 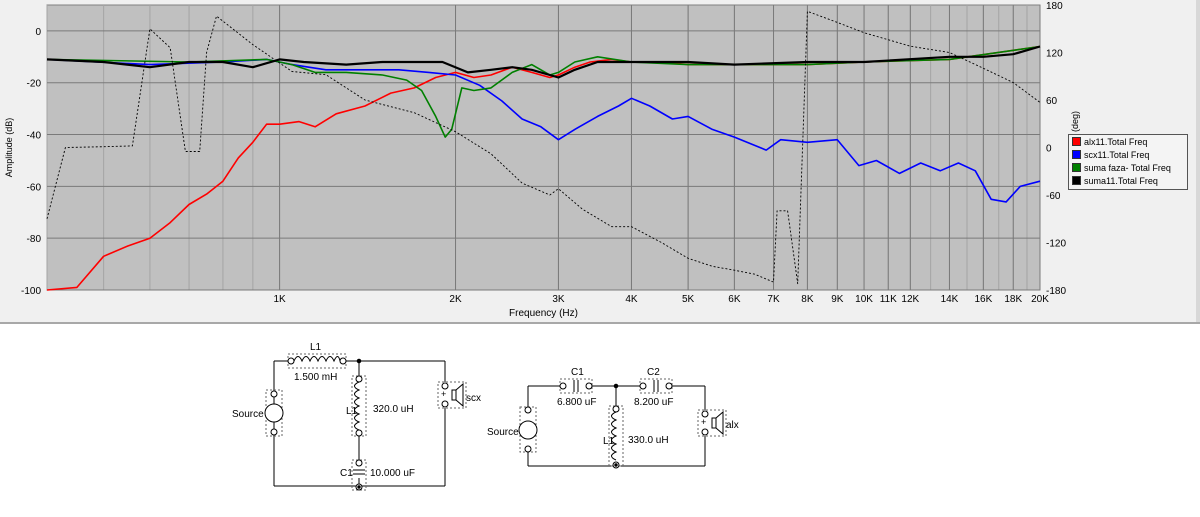 What do you see at coordinates (1056, 244) in the screenshot?
I see `y2-tick-label: -120` at bounding box center [1056, 244].